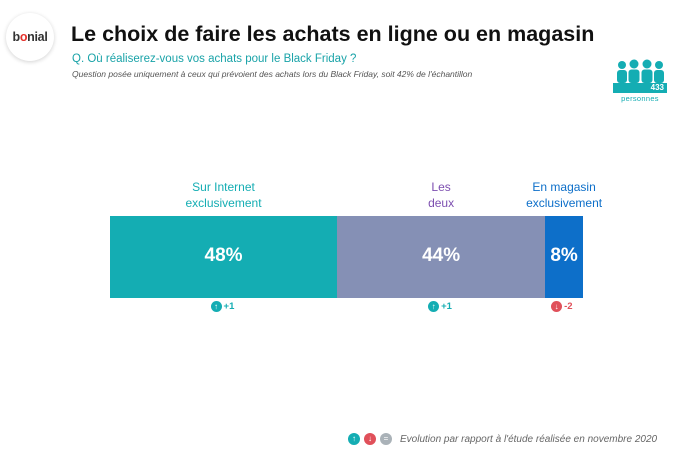 The image size is (679, 453). Describe the element at coordinates (224, 195) in the screenshot. I see `category-label: Sur Internet exclusivement` at that location.